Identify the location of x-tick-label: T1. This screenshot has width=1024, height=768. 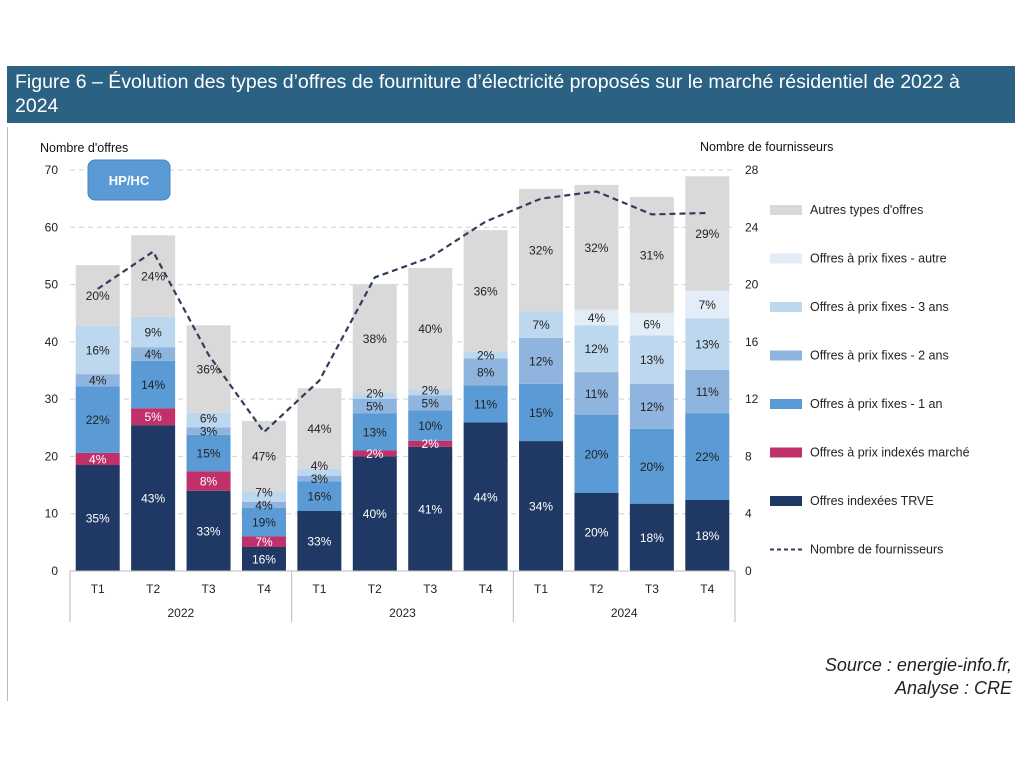
(541, 589).